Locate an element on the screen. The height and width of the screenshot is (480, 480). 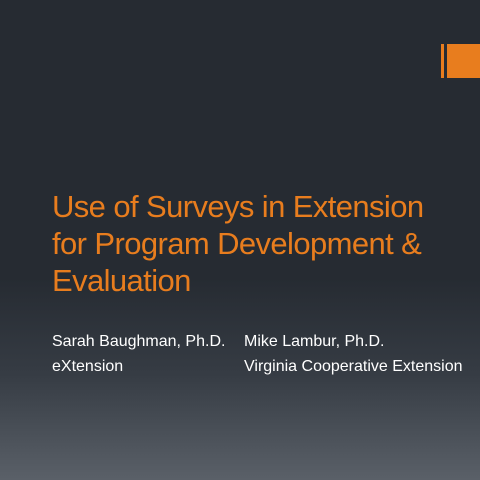
accent-bar-thin is located at coordinates (442, 61).